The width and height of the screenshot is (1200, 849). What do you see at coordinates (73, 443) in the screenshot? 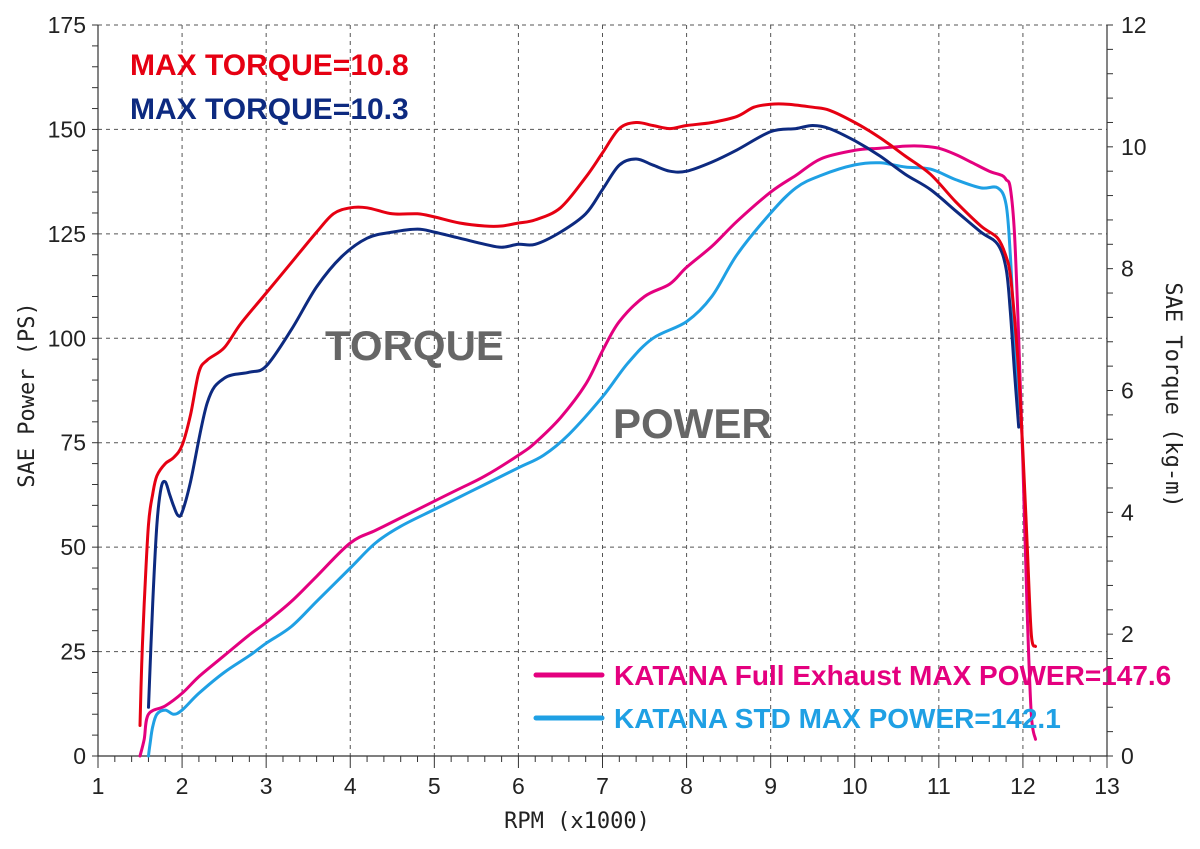
I see `y-left-tick-label: 75` at bounding box center [73, 443].